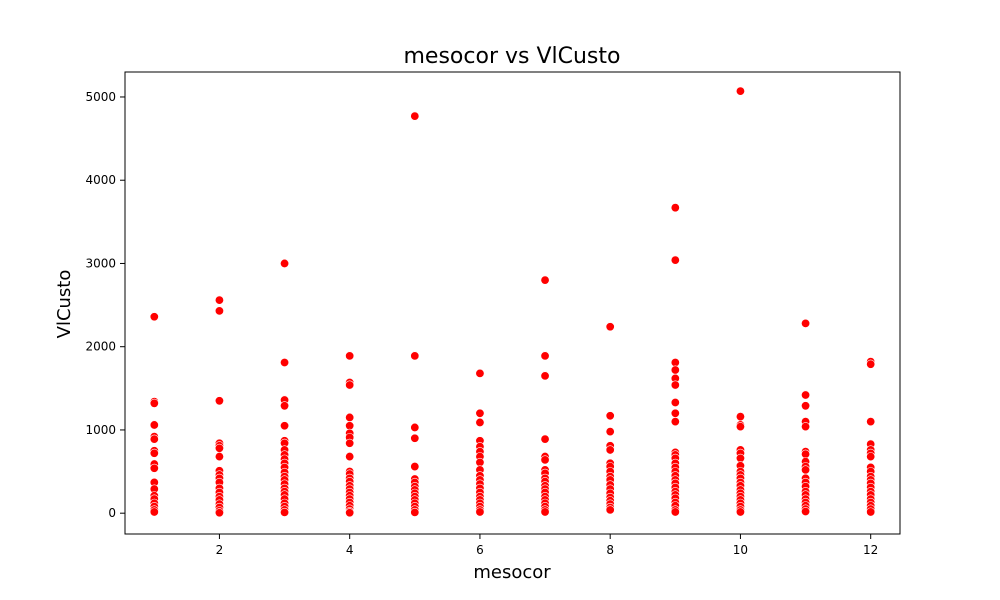 Image resolution: width=1000 pixels, height=600 pixels. I want to click on y-tick-label: 3000, so click(100, 263).